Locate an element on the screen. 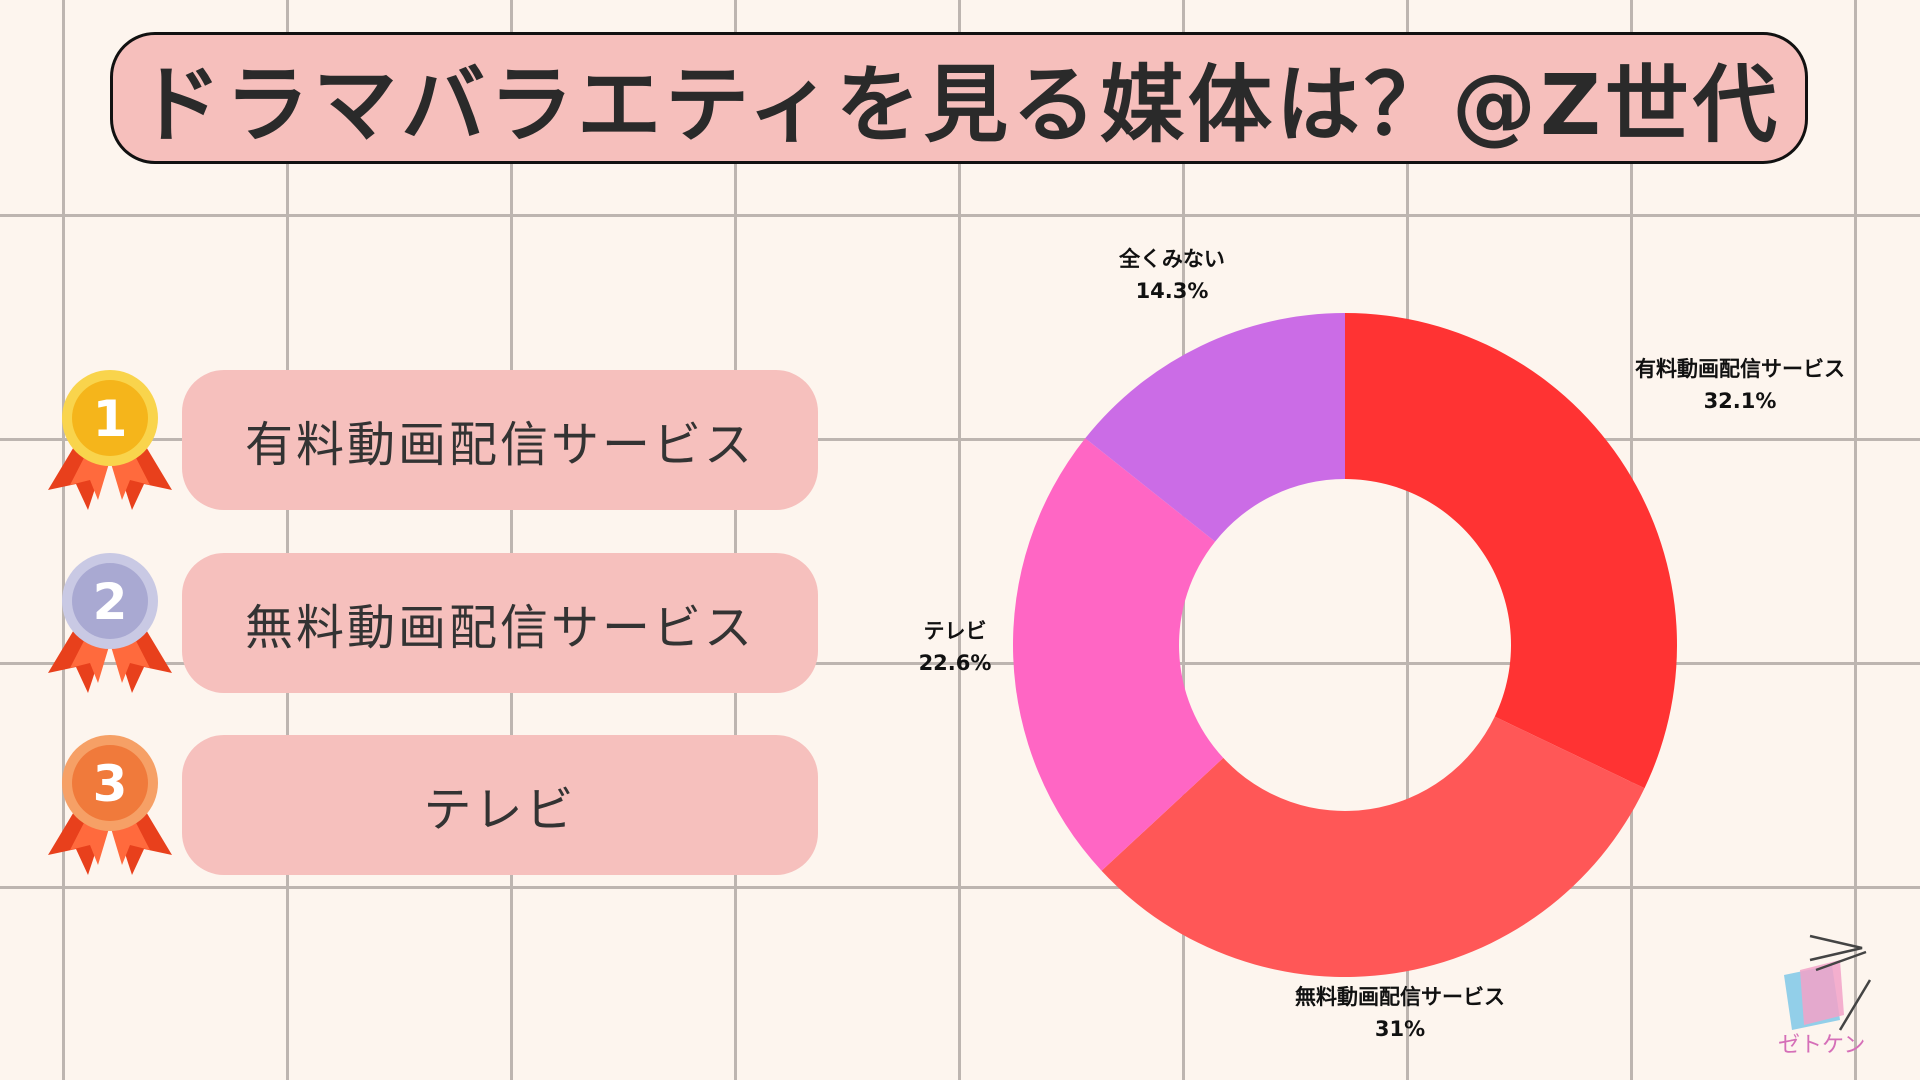 Image resolution: width=1920 pixels, height=1080 pixels. slice-category-label: 有料動画配信サービス is located at coordinates (1740, 369).